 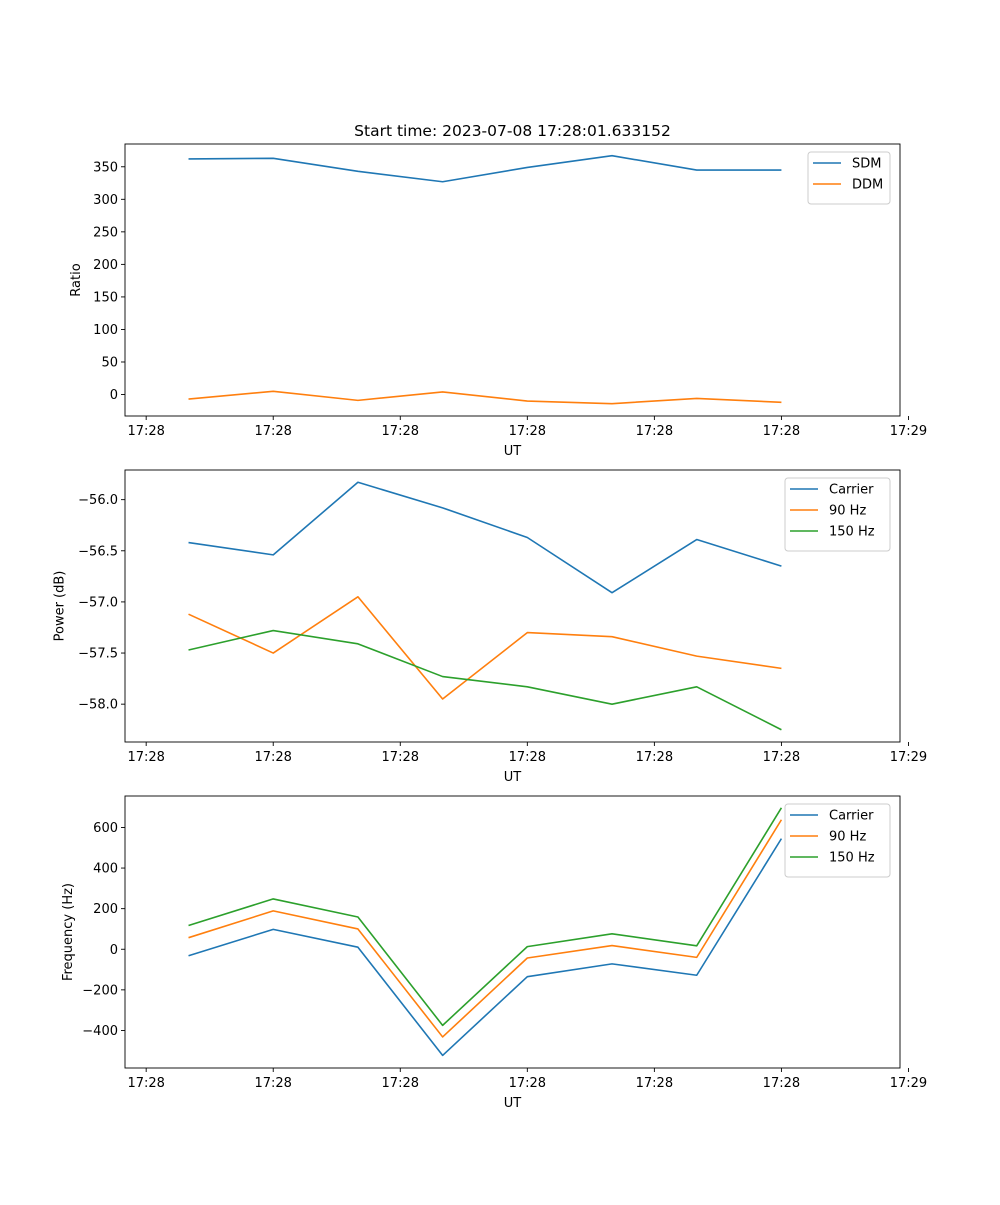 What do you see at coordinates (867, 185) in the screenshot?
I see `legend-label: DDM` at bounding box center [867, 185].